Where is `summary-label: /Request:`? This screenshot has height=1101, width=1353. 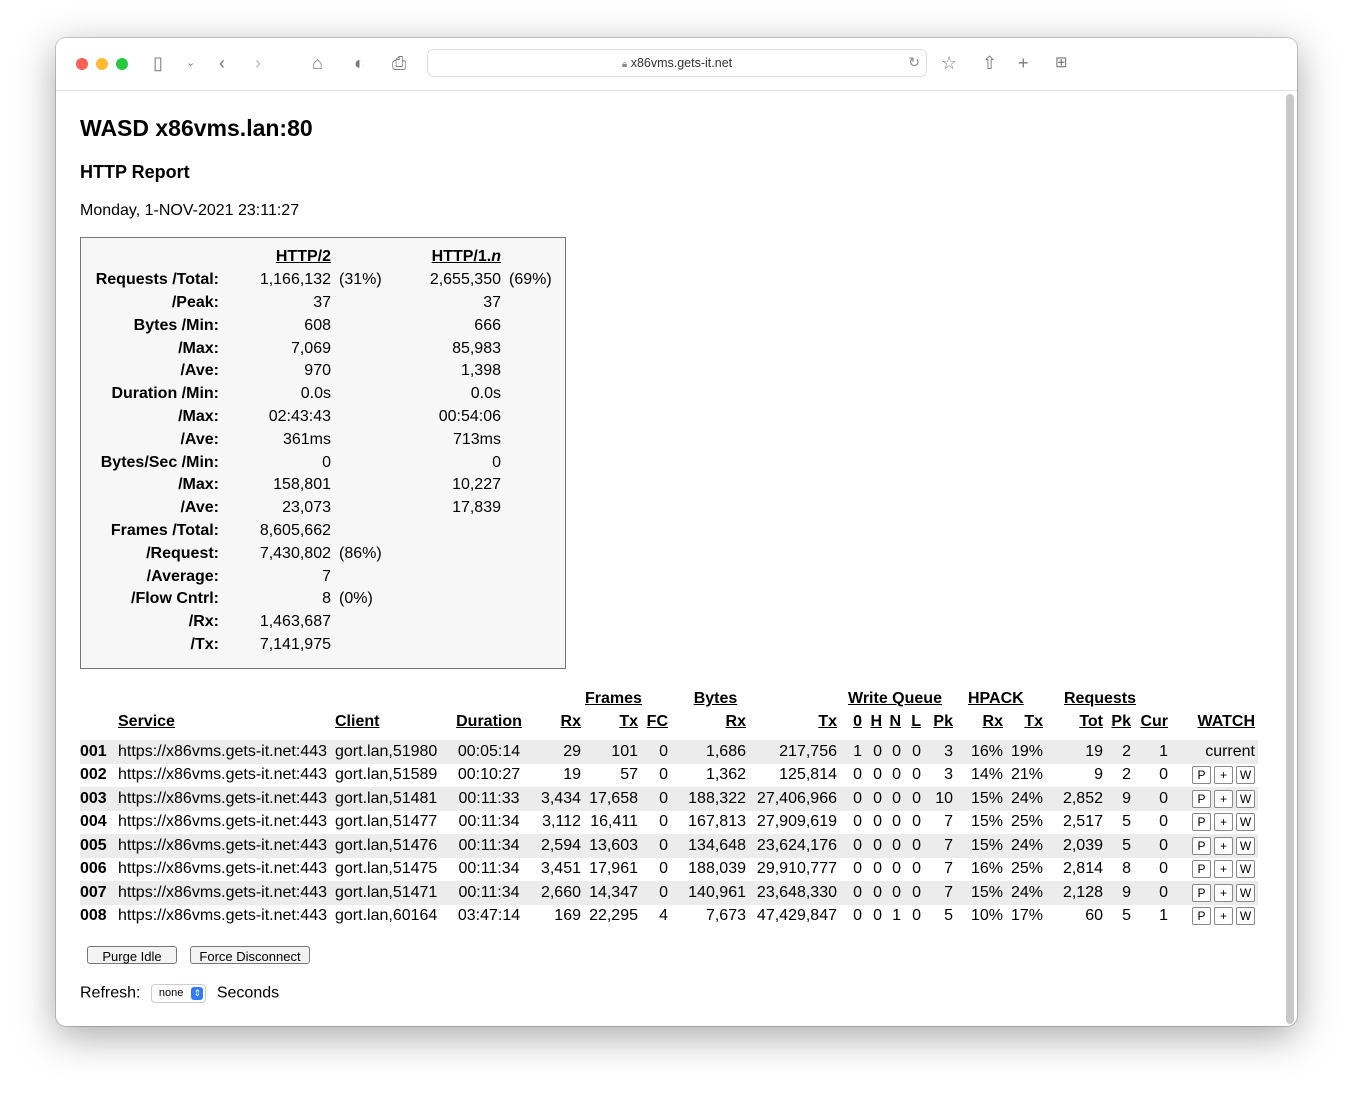
summary-label: /Request: is located at coordinates (182, 553).